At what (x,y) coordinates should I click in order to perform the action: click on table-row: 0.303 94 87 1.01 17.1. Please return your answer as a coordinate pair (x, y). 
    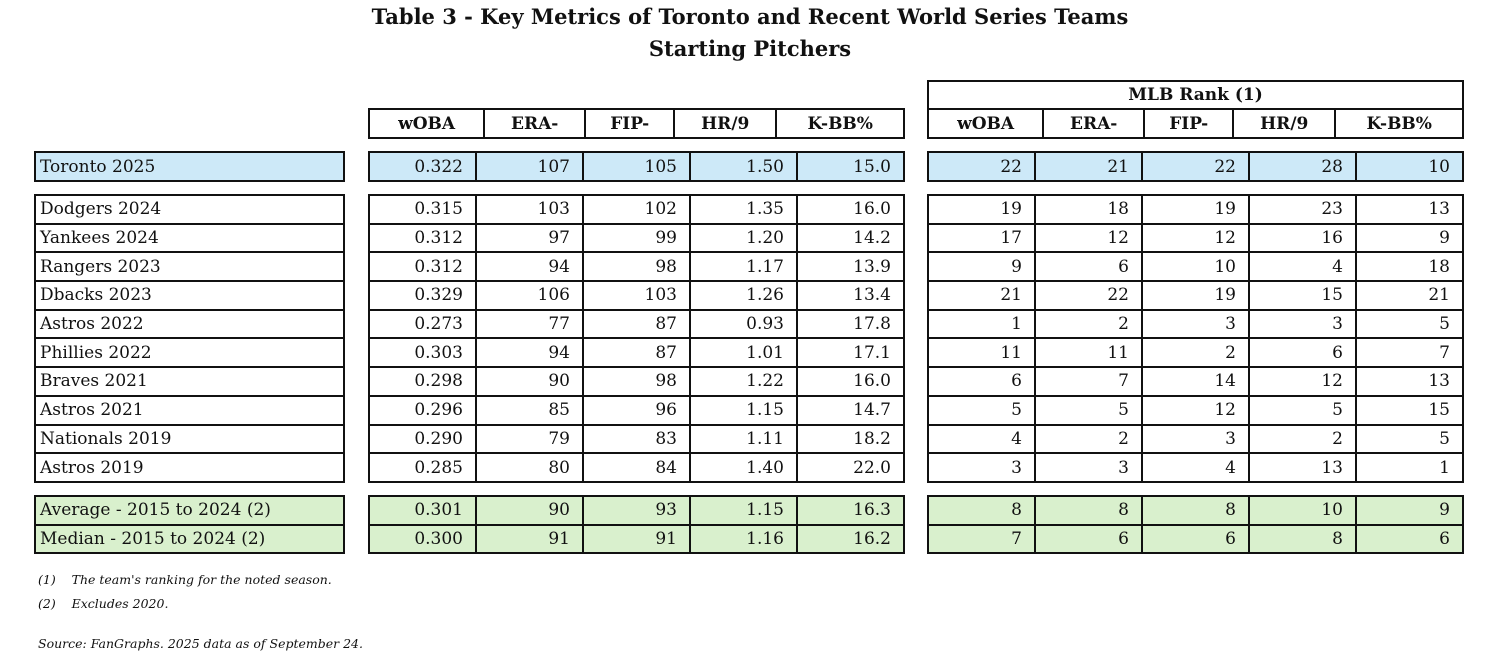
    Looking at the image, I should click on (636, 353).